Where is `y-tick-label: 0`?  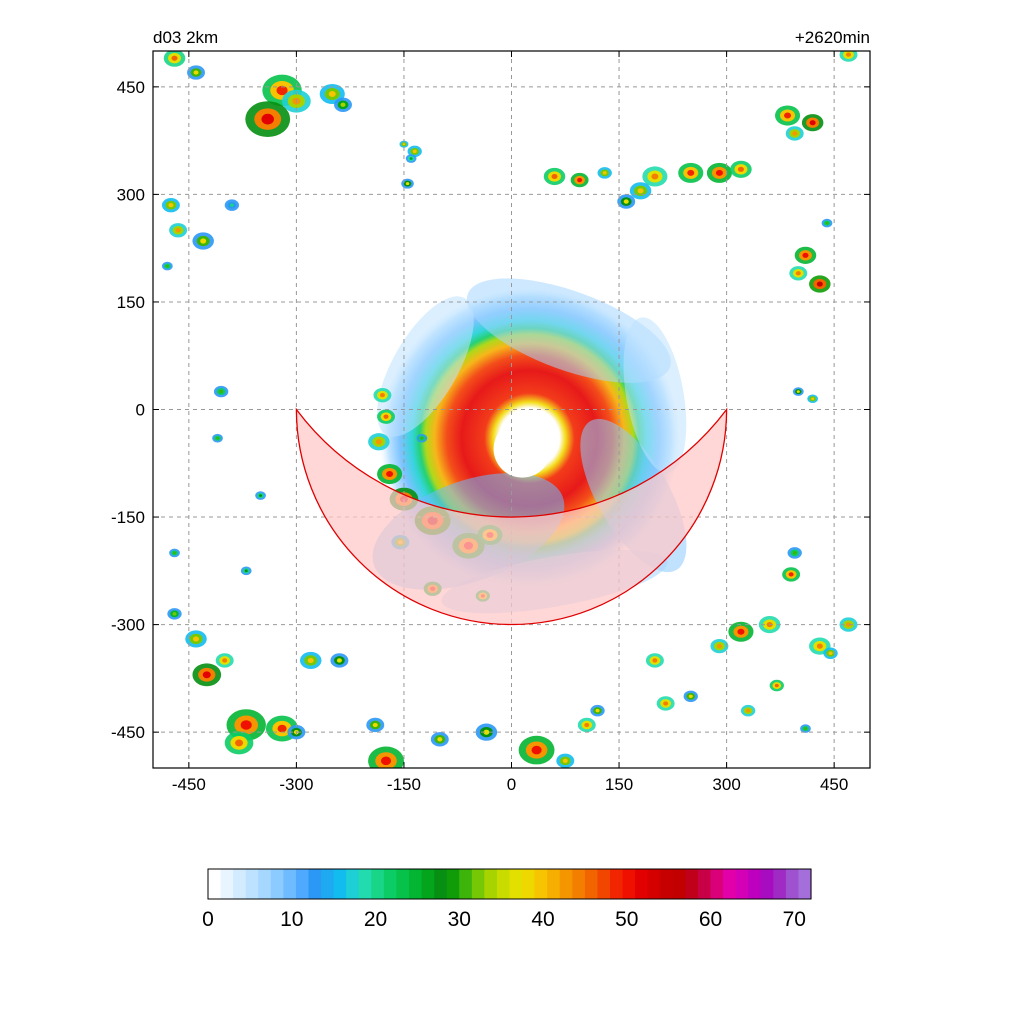 y-tick-label: 0 is located at coordinates (140, 410).